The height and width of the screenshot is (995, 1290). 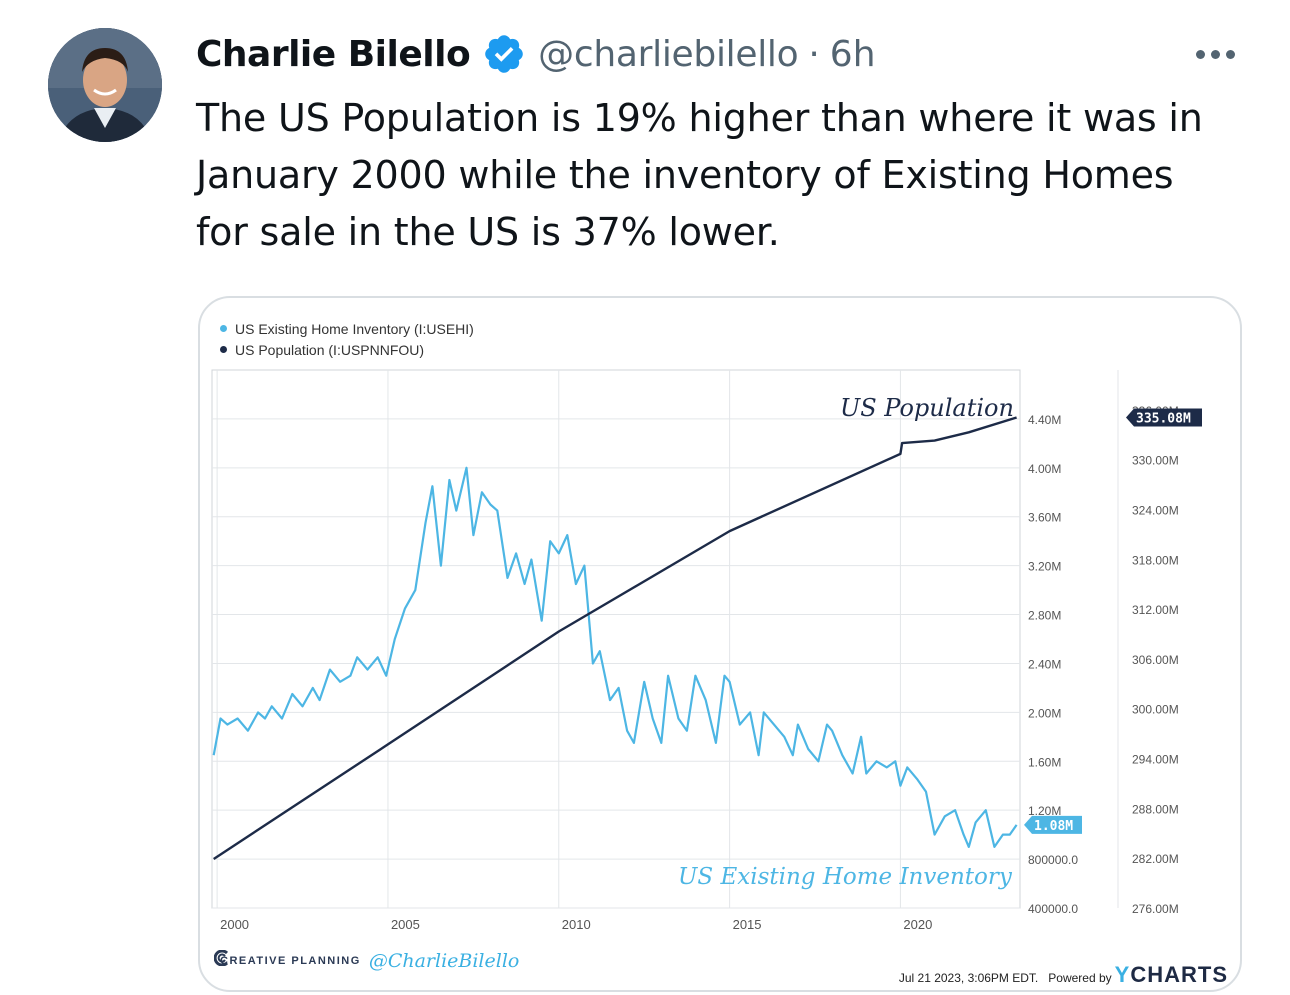 I want to click on author-handle: @charliebilello, so click(x=668, y=54).